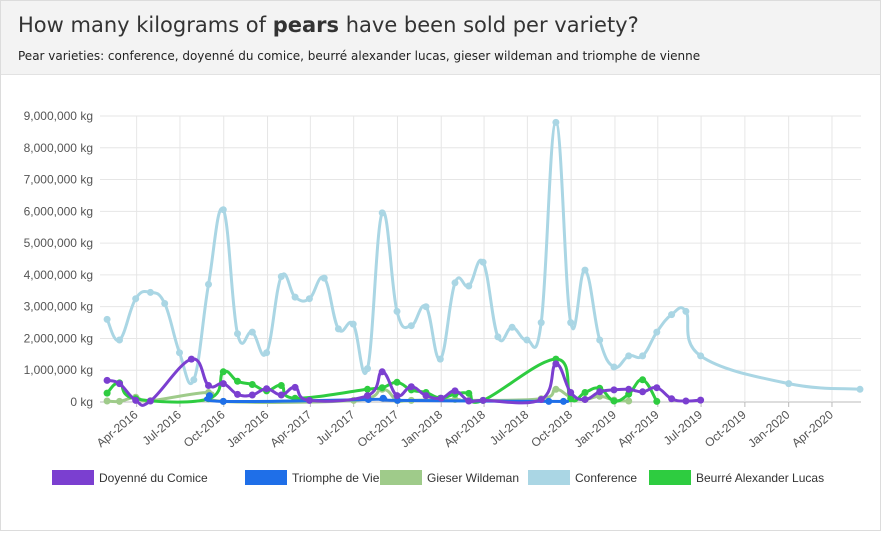 This screenshot has width=883, height=533. Describe the element at coordinates (582, 477) in the screenshot. I see `legend-item: Conference` at that location.